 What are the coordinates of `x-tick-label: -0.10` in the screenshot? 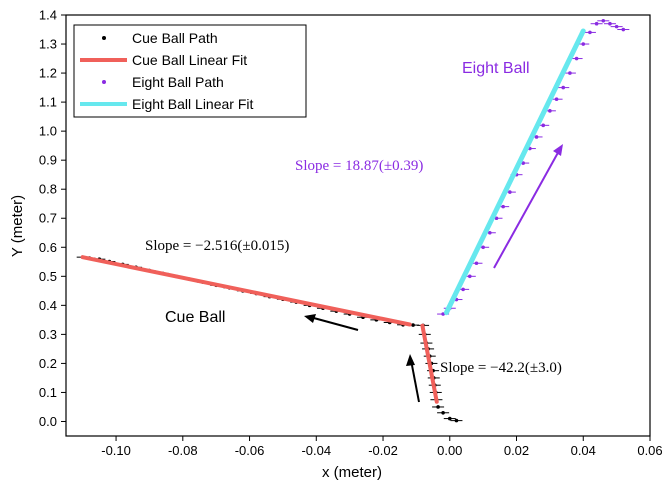 It's located at (116, 450).